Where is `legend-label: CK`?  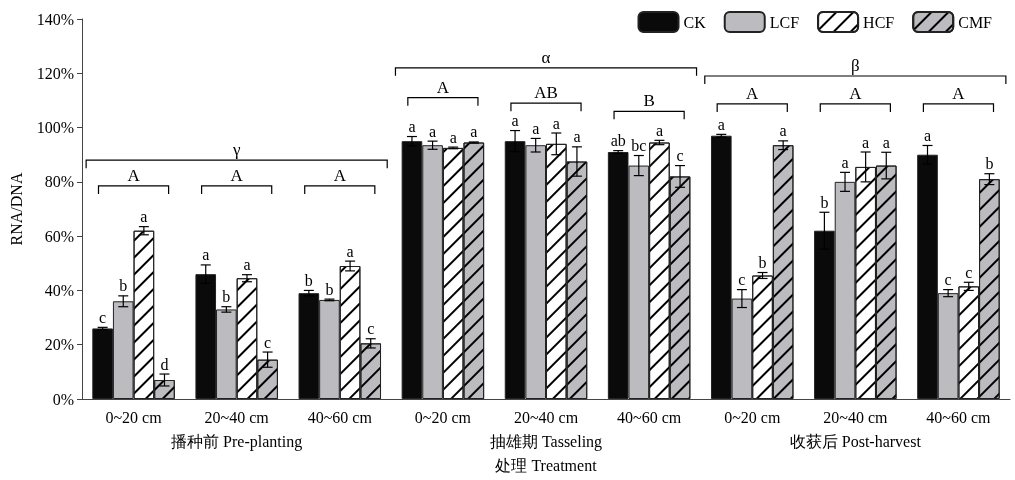 legend-label: CK is located at coordinates (695, 22).